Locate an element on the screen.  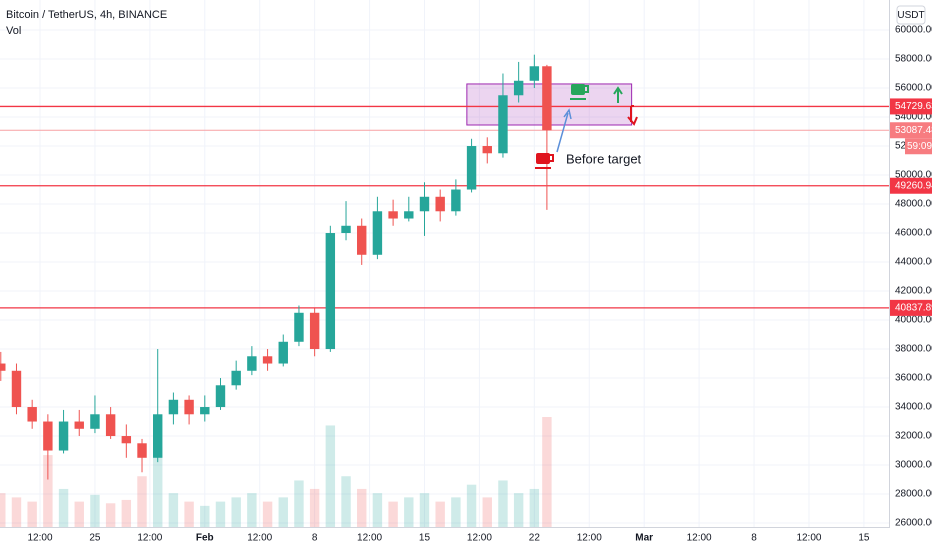
x-tick-label: 8 is located at coordinates (315, 538).